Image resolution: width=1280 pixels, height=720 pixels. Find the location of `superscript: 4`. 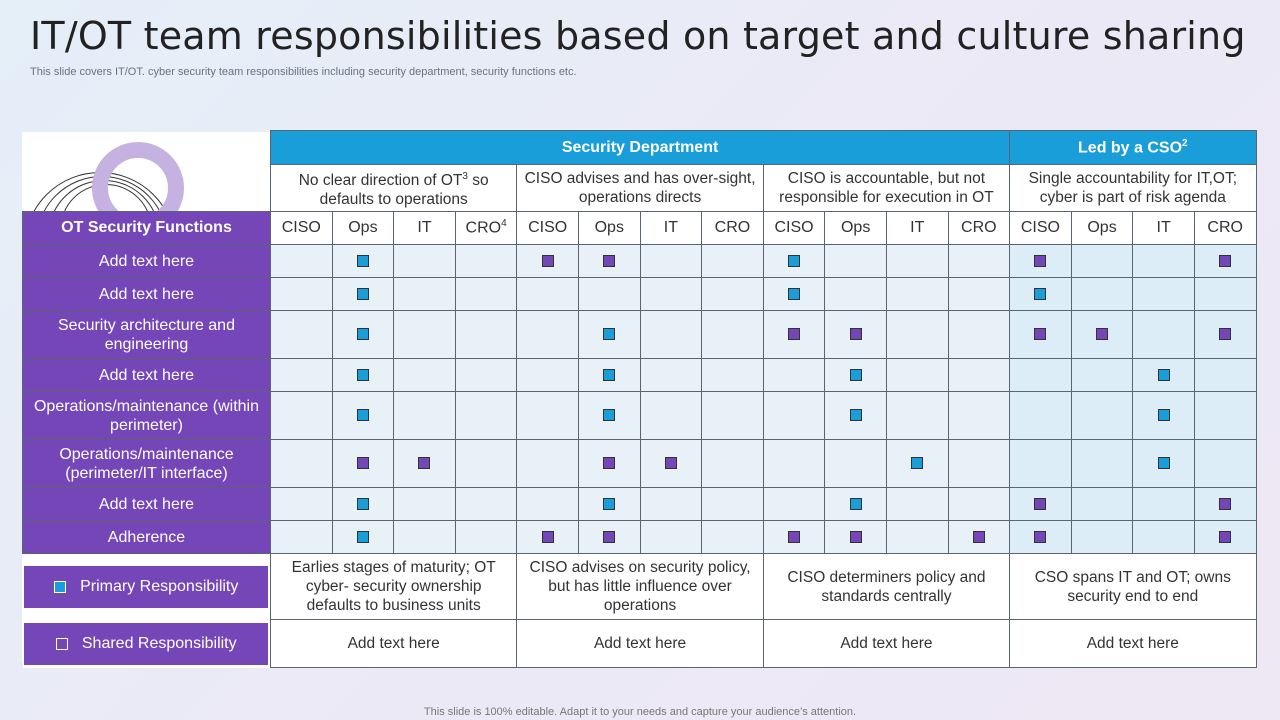

superscript: 4 is located at coordinates (504, 224).